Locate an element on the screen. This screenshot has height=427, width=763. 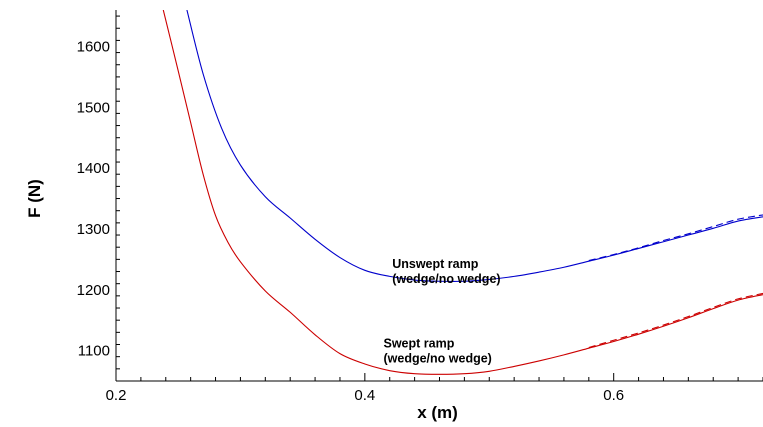
series-line-swept-no-wedge is located at coordinates (675, 320).